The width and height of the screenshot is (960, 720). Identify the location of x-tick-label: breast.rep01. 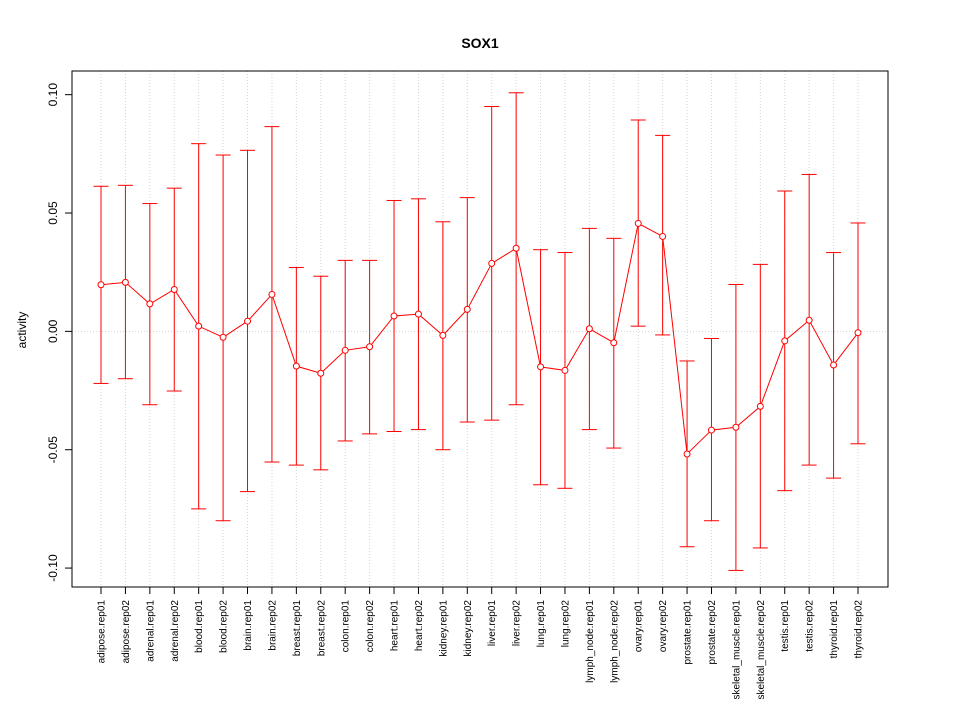
(297, 628).